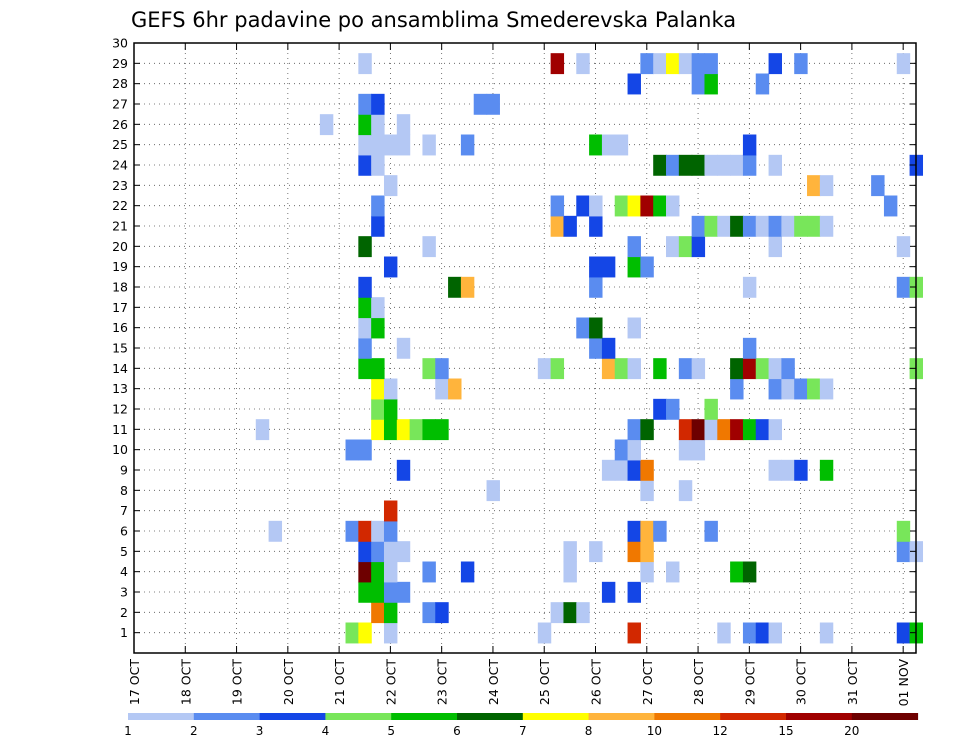  I want to click on y-tick-label: 27, so click(120, 104).